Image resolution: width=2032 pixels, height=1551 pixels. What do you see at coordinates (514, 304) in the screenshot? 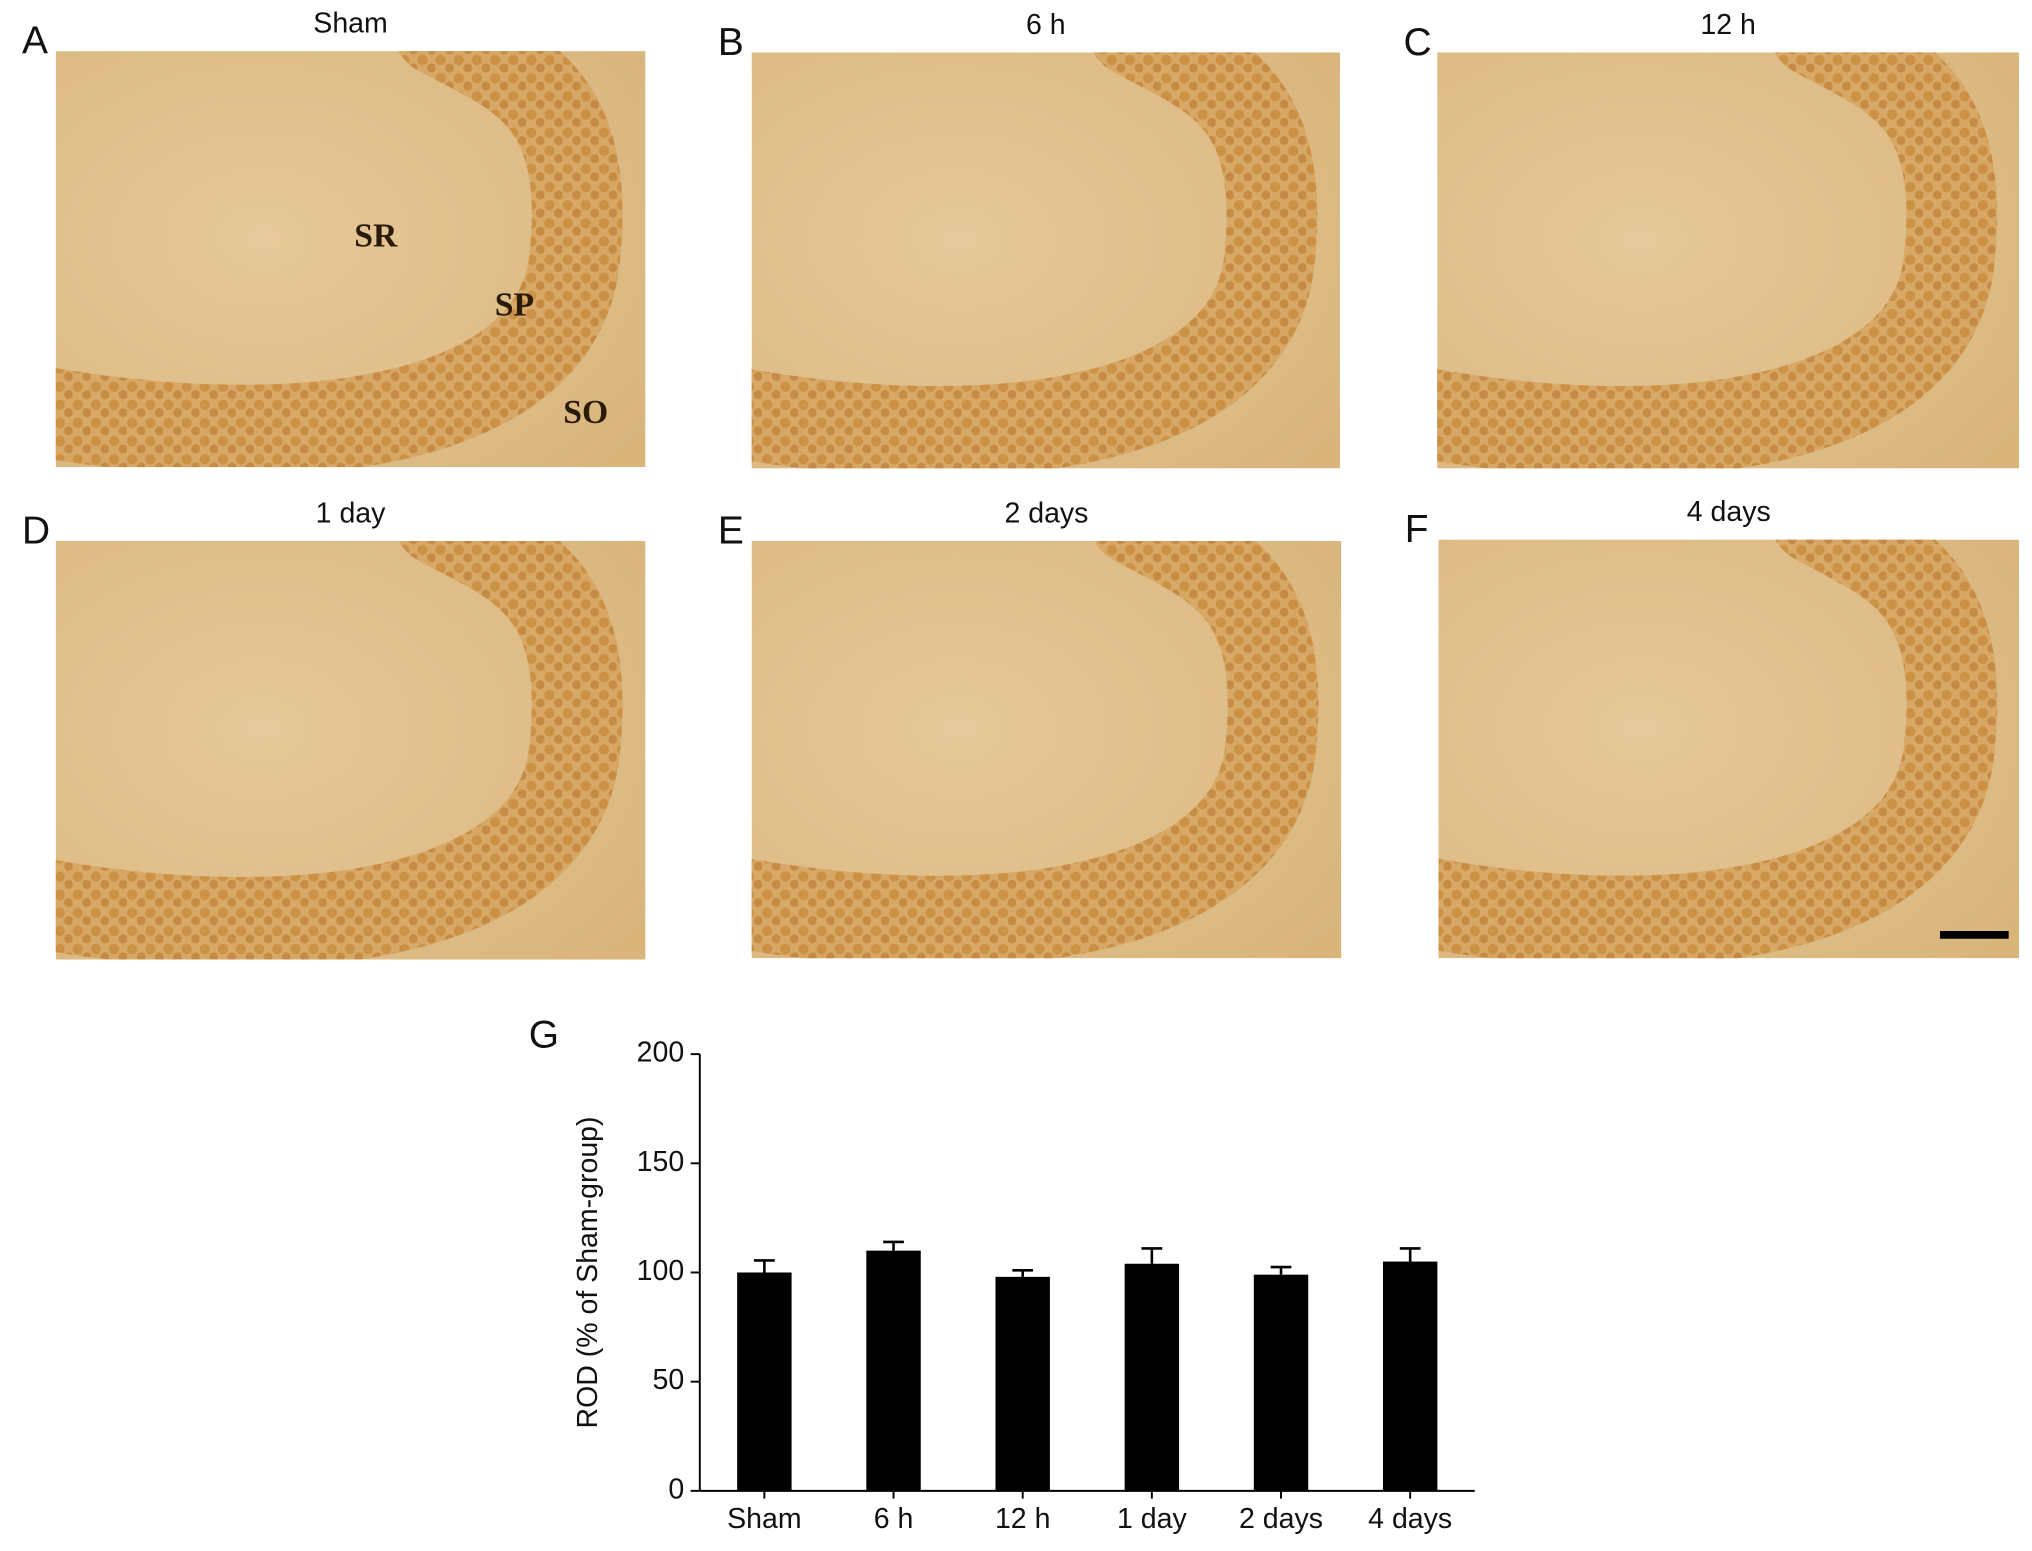
I see `region-label: SP` at bounding box center [514, 304].